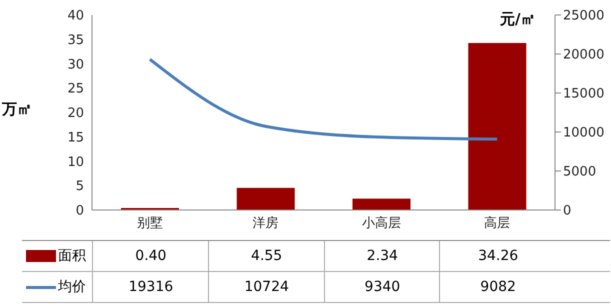 This screenshot has width=611, height=306. What do you see at coordinates (75, 40) in the screenshot?
I see `y-tick-label: 35` at bounding box center [75, 40].